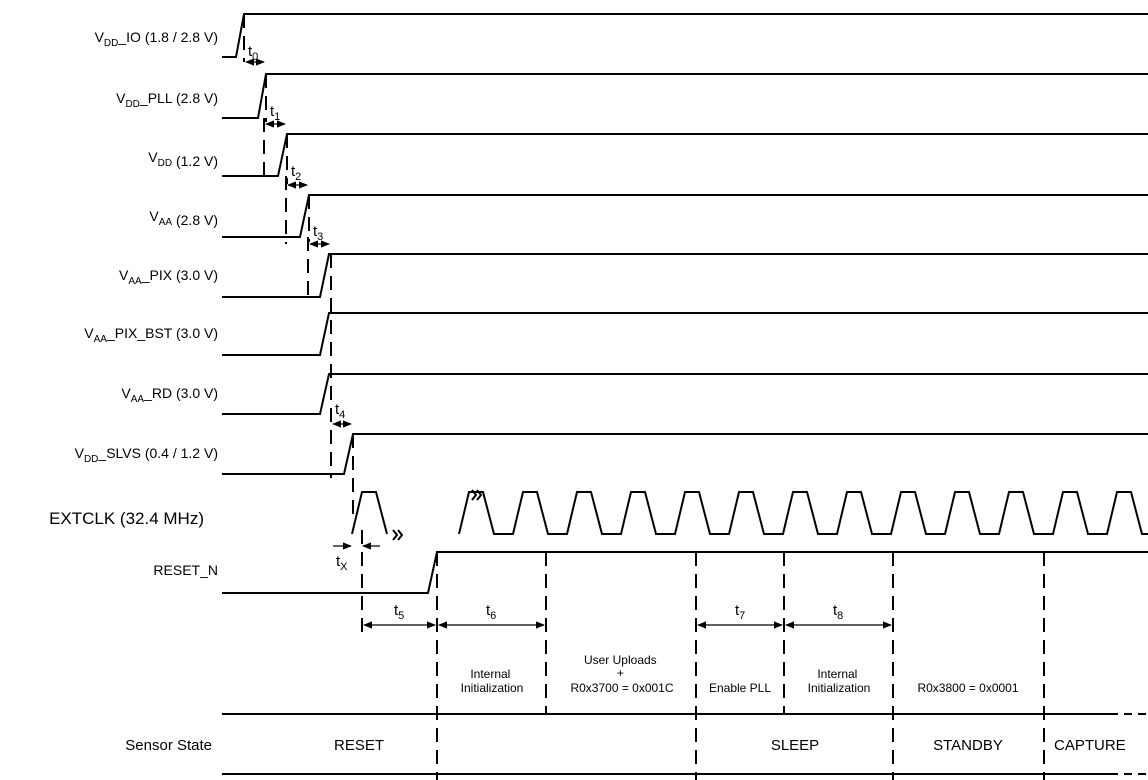 The width and height of the screenshot is (1148, 780). I want to click on extclk-waveform, so click(749, 515).